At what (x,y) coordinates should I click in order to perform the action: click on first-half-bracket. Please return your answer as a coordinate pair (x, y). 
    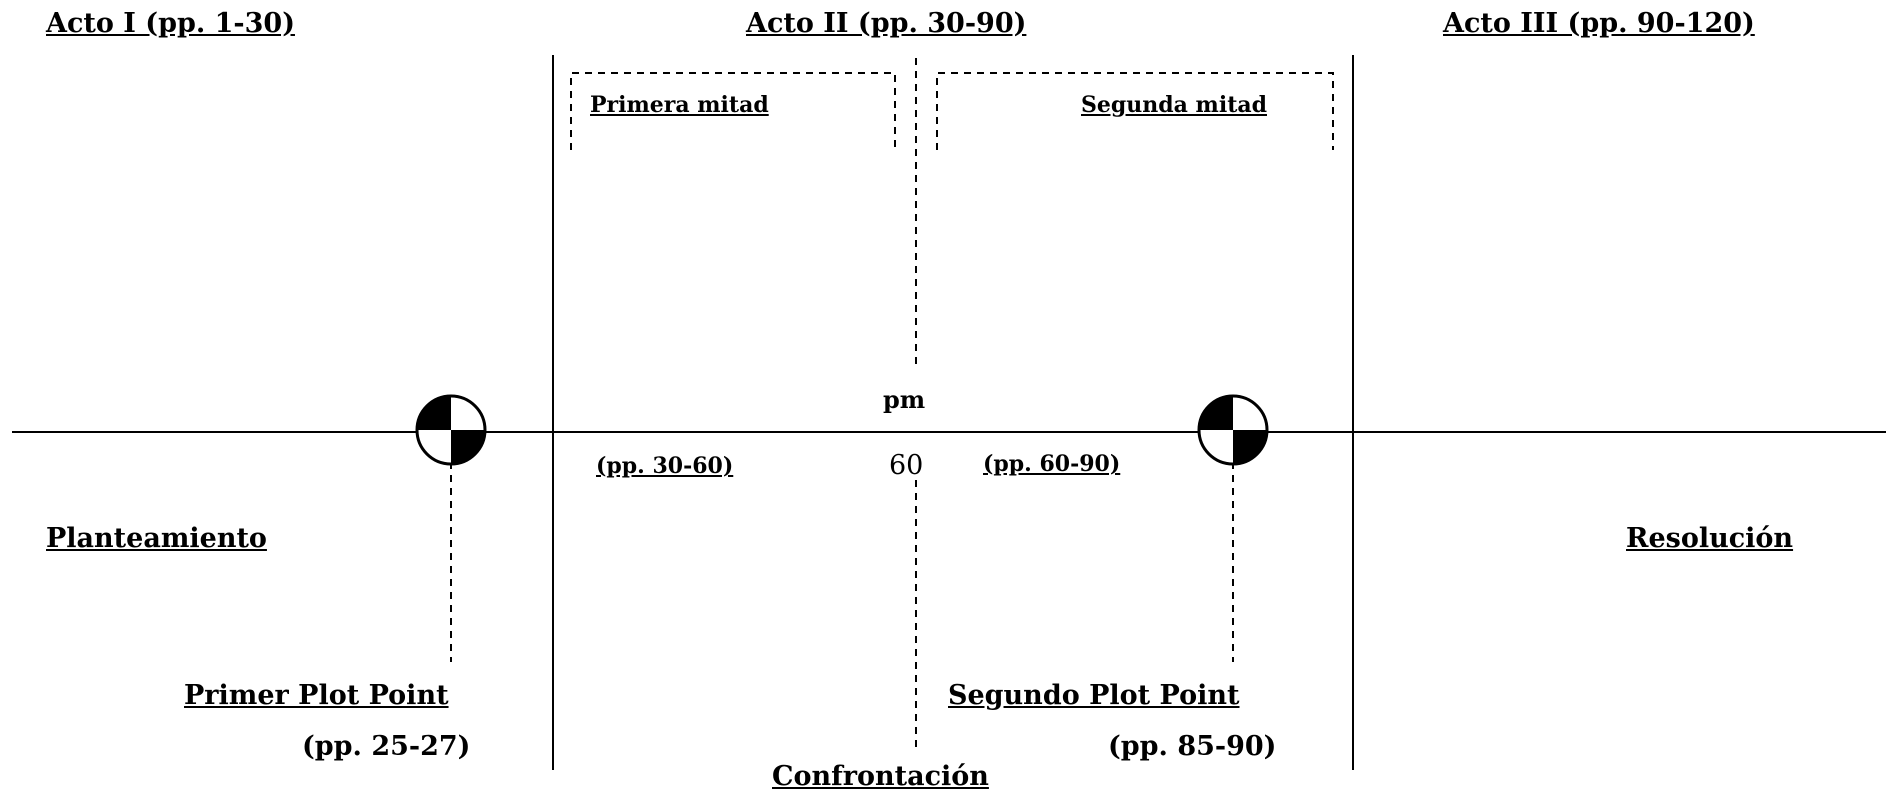
    Looking at the image, I should click on (733, 111).